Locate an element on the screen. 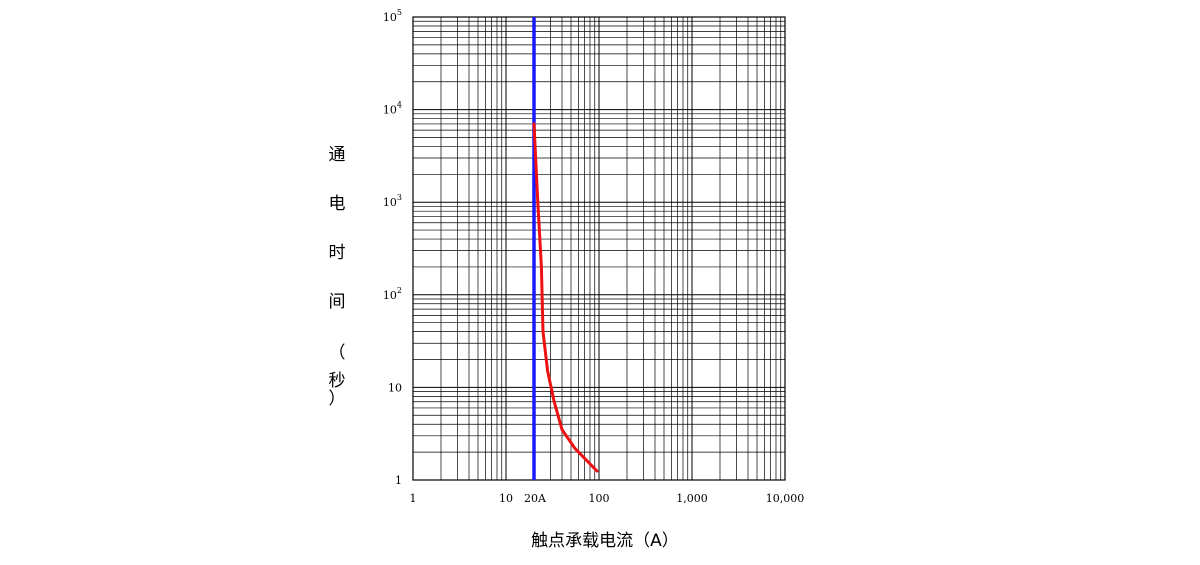 This screenshot has width=1200, height=565. y-tick-label: 10³ is located at coordinates (392, 201).